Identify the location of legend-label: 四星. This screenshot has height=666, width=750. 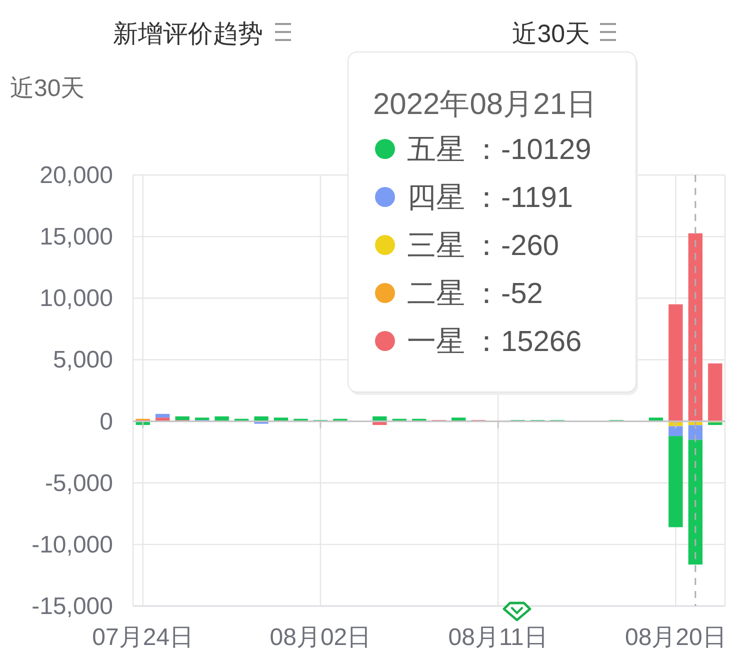
(436, 198).